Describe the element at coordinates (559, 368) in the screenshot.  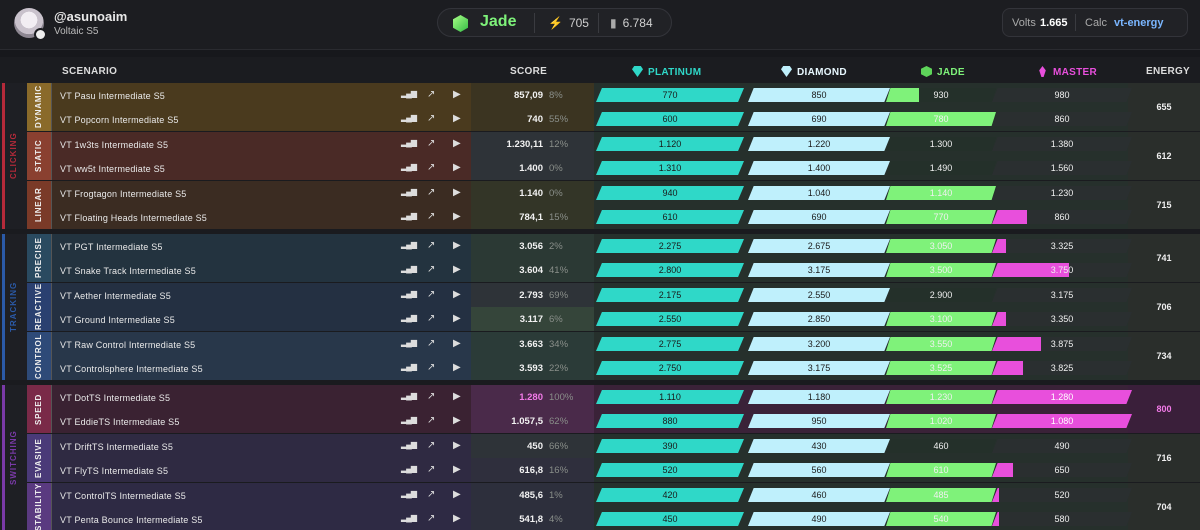
I see `score-percent: 22%` at that location.